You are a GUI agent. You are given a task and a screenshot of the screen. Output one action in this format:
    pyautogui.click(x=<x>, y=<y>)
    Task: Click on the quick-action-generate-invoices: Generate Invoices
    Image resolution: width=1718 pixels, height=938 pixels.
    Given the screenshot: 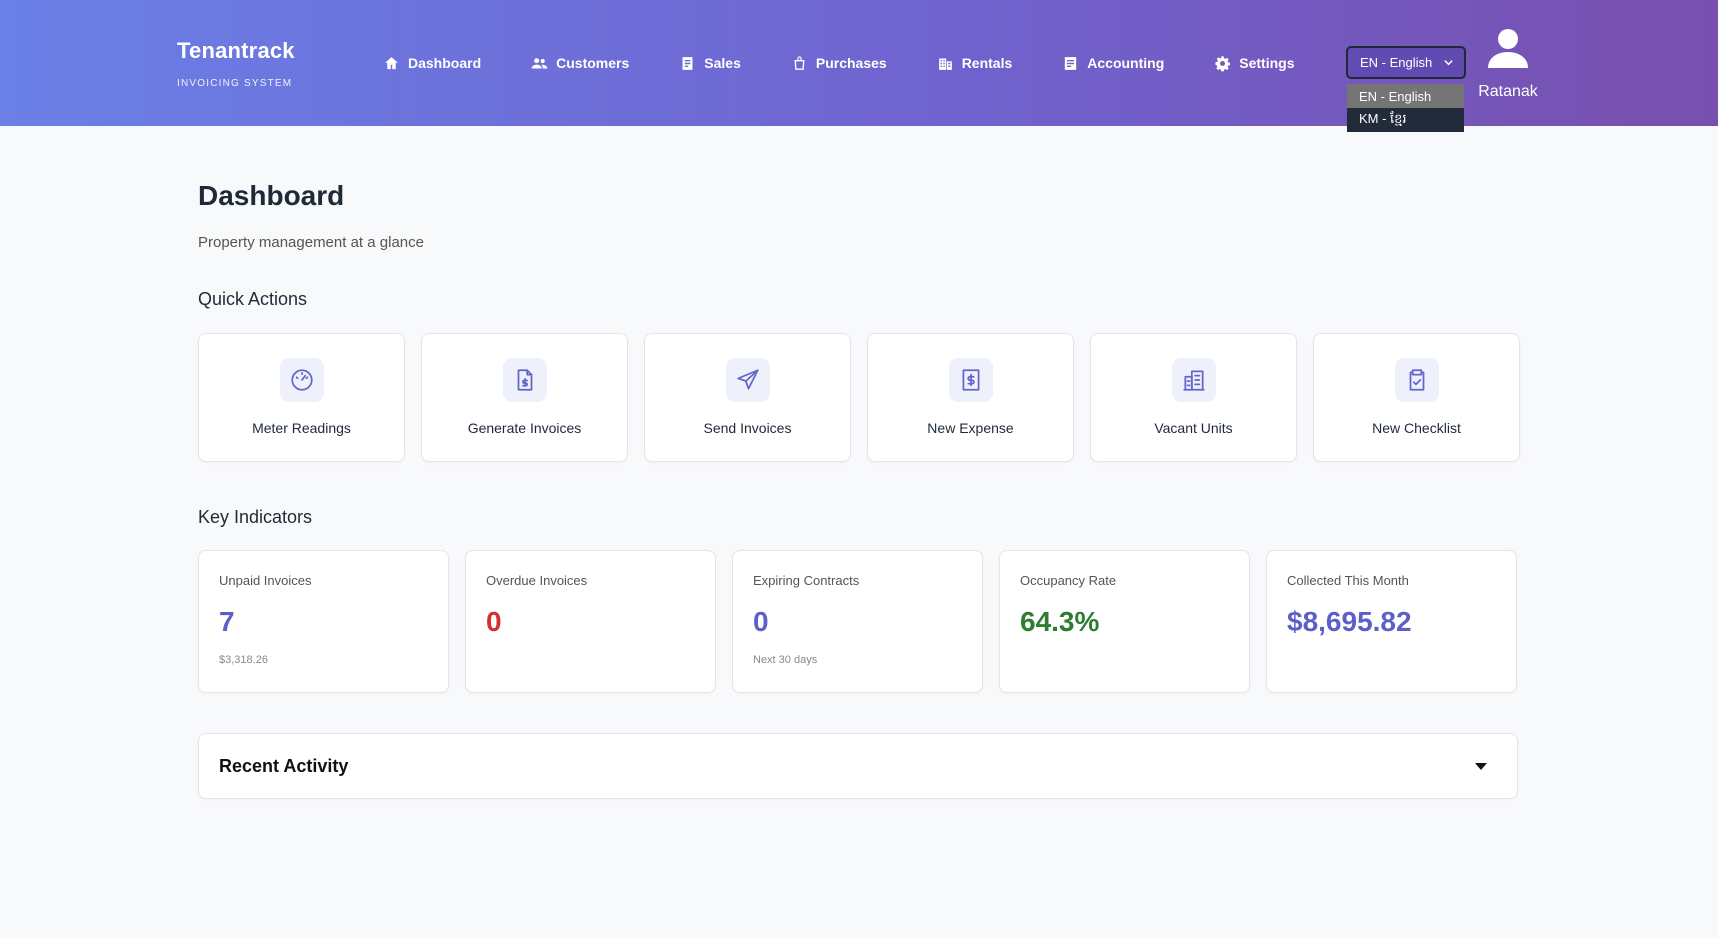 What is the action you would take?
    pyautogui.click(x=524, y=397)
    